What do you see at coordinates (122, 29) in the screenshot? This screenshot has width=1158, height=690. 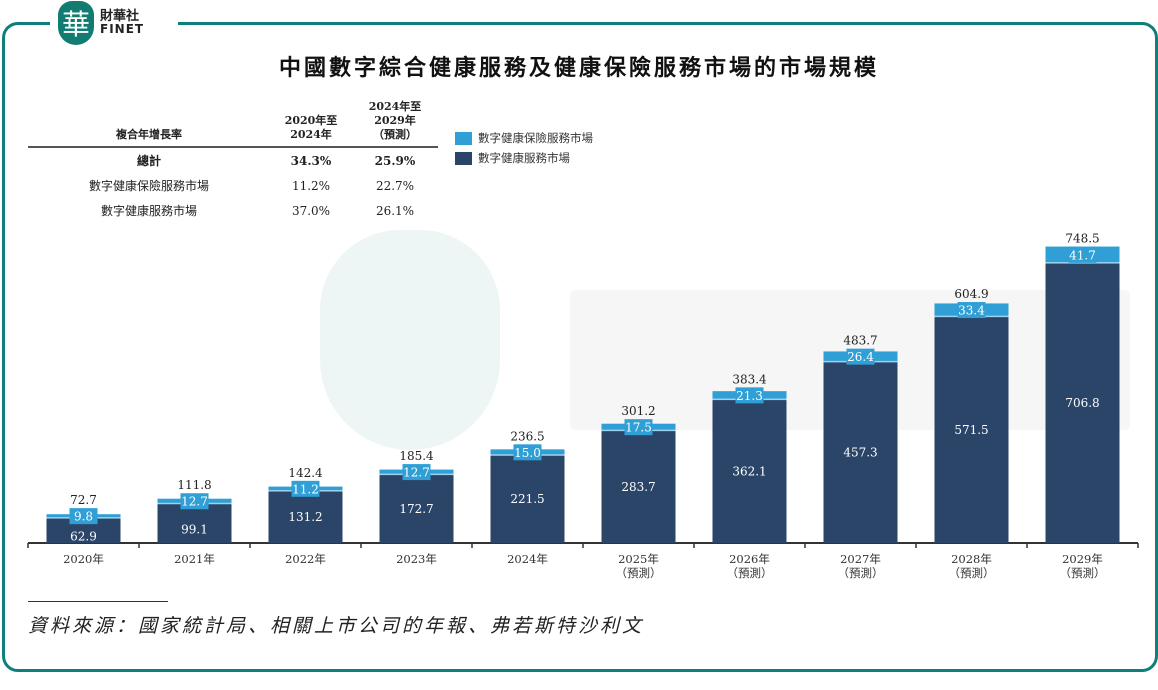 I see `logo-en: FINET` at bounding box center [122, 29].